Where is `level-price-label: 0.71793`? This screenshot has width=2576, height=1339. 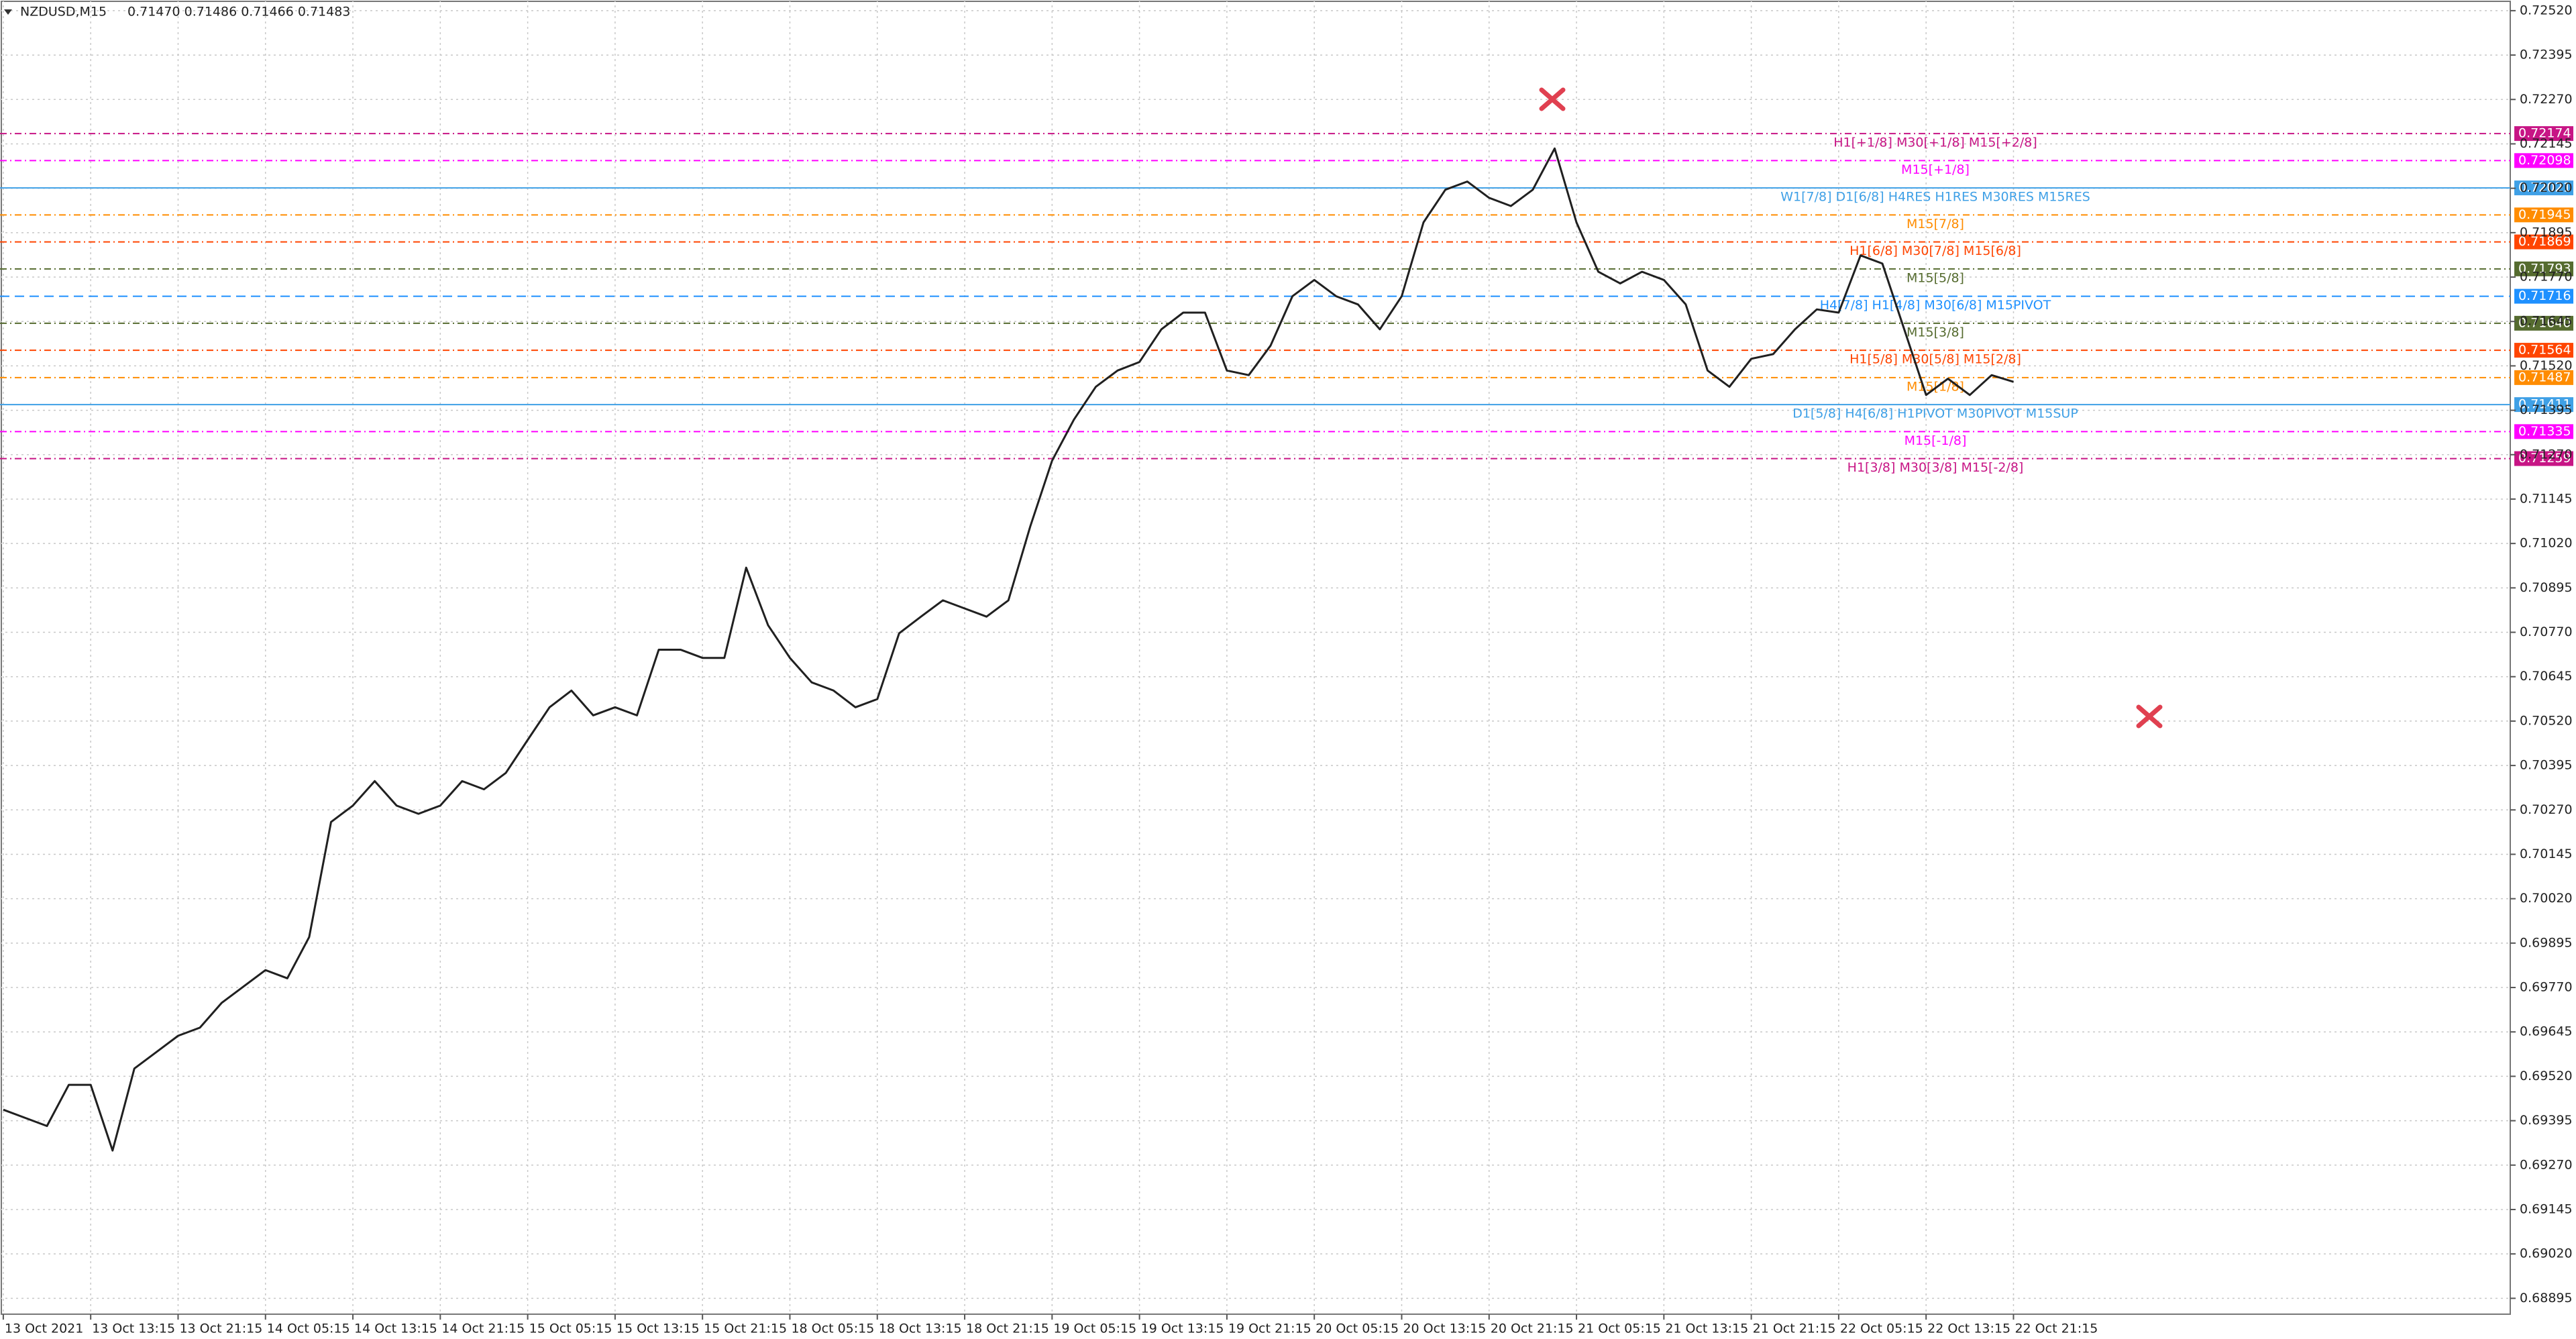
level-price-label: 0.71793 is located at coordinates (2544, 268).